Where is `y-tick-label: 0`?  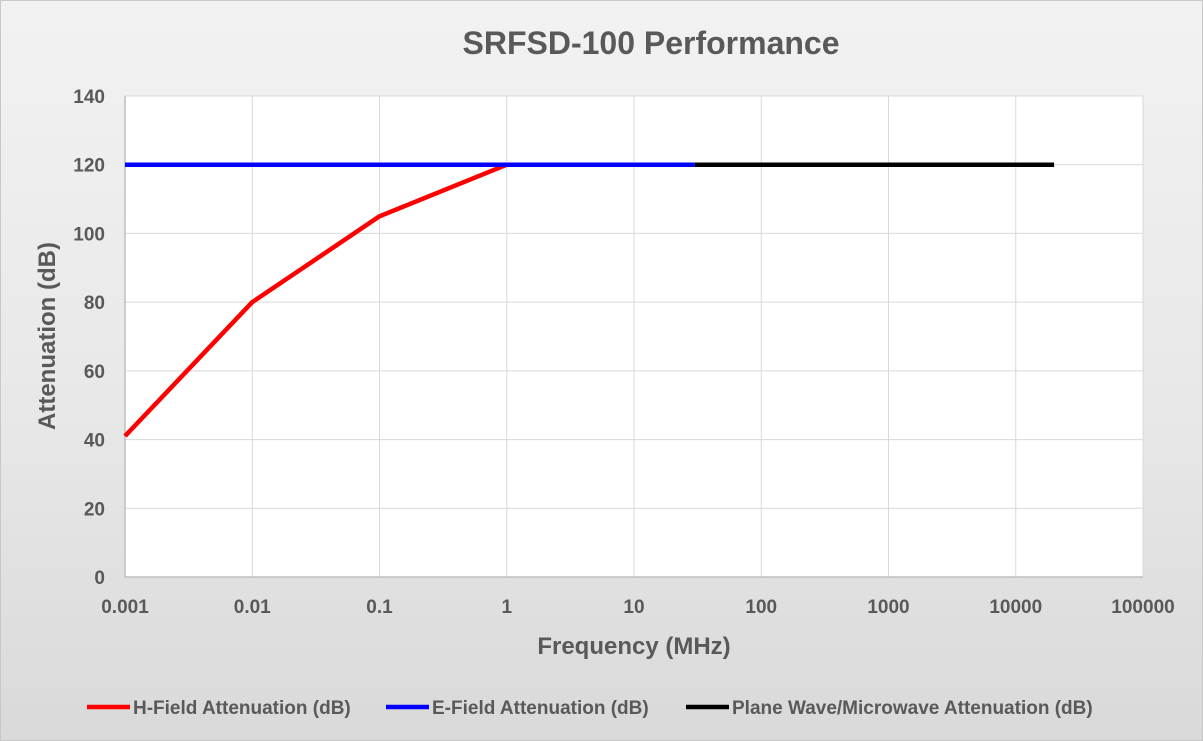 y-tick-label: 0 is located at coordinates (99, 578).